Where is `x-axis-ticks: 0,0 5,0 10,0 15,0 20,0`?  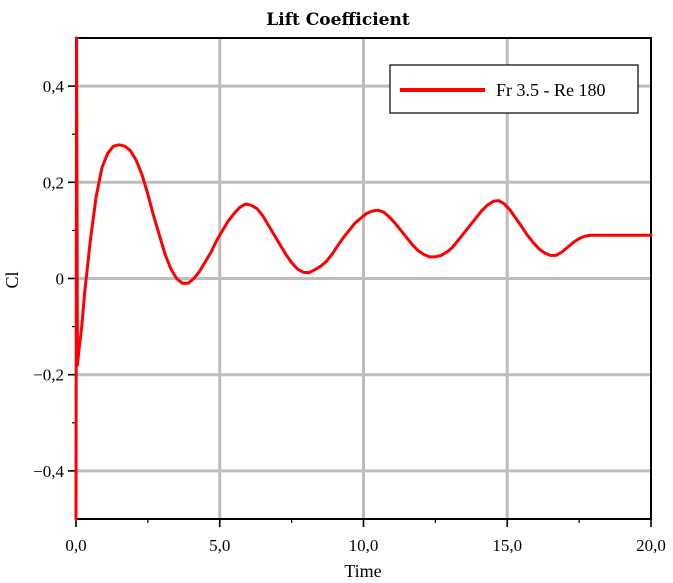
x-axis-ticks: 0,0 5,0 10,0 15,0 20,0 is located at coordinates (365, 537).